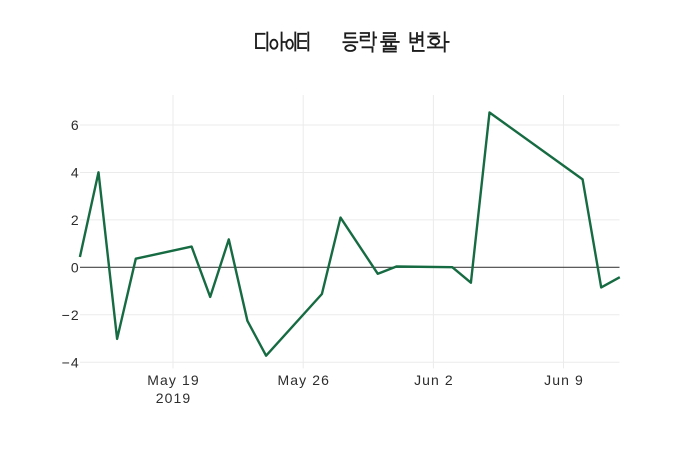 The width and height of the screenshot is (700, 450). Describe the element at coordinates (564, 380) in the screenshot. I see `svg-text: Jun 9` at that location.